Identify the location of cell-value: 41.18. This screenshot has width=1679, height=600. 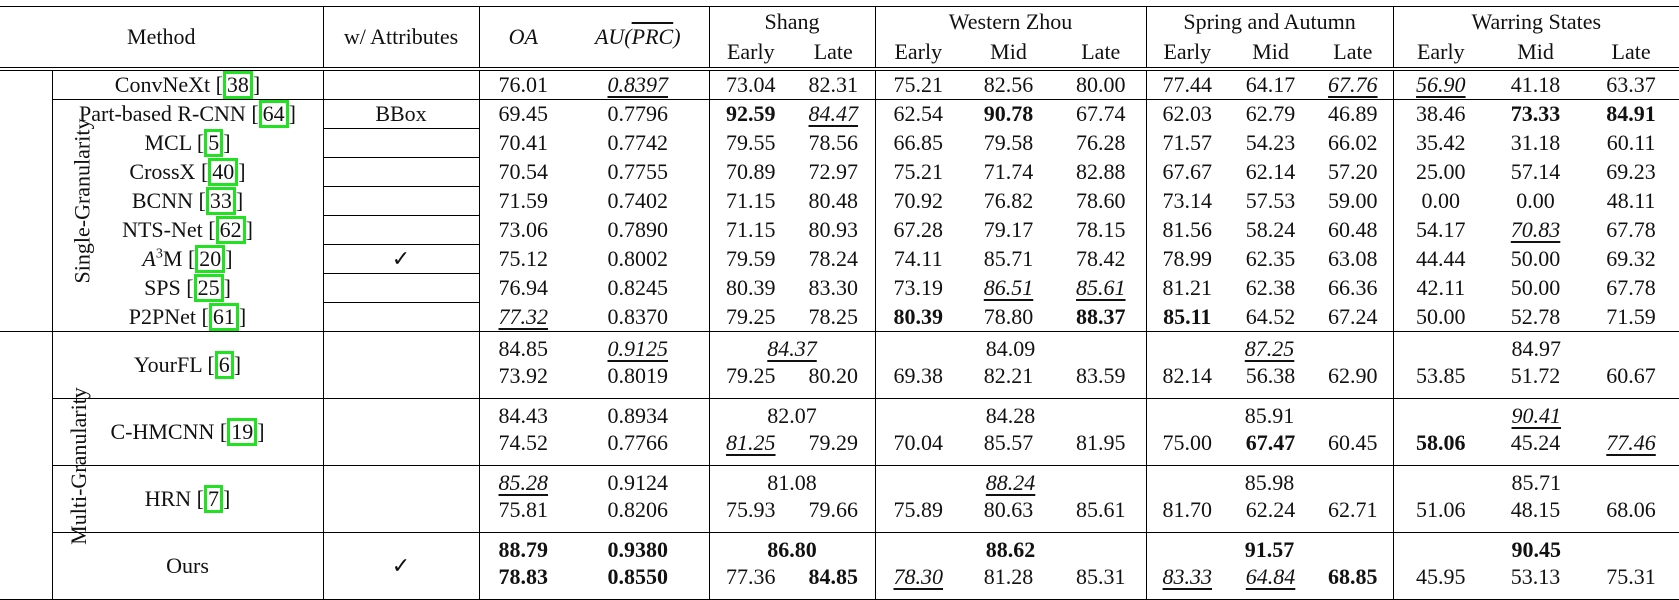
(1535, 84).